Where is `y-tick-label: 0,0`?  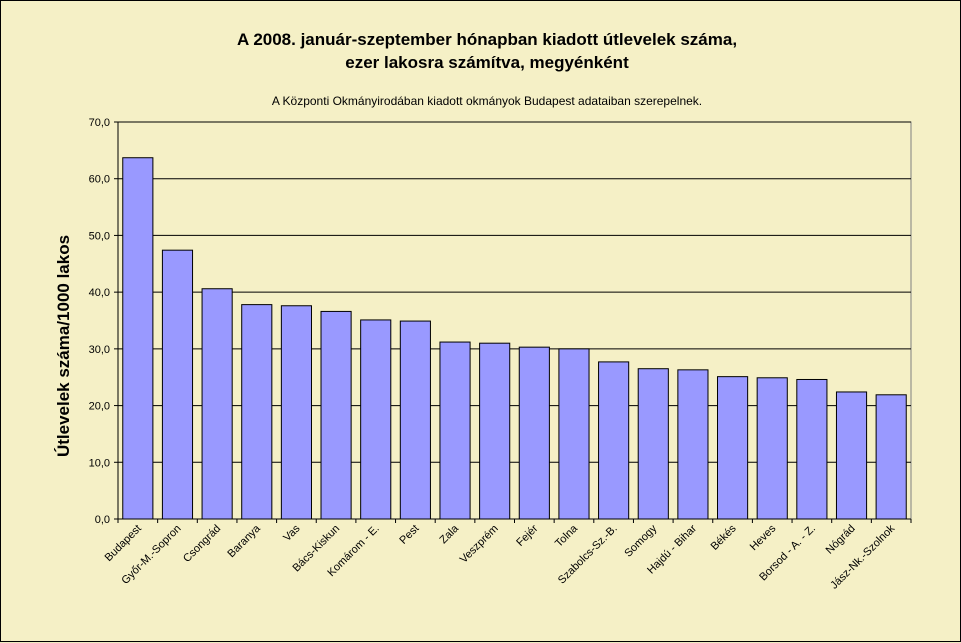 y-tick-label: 0,0 is located at coordinates (102, 520).